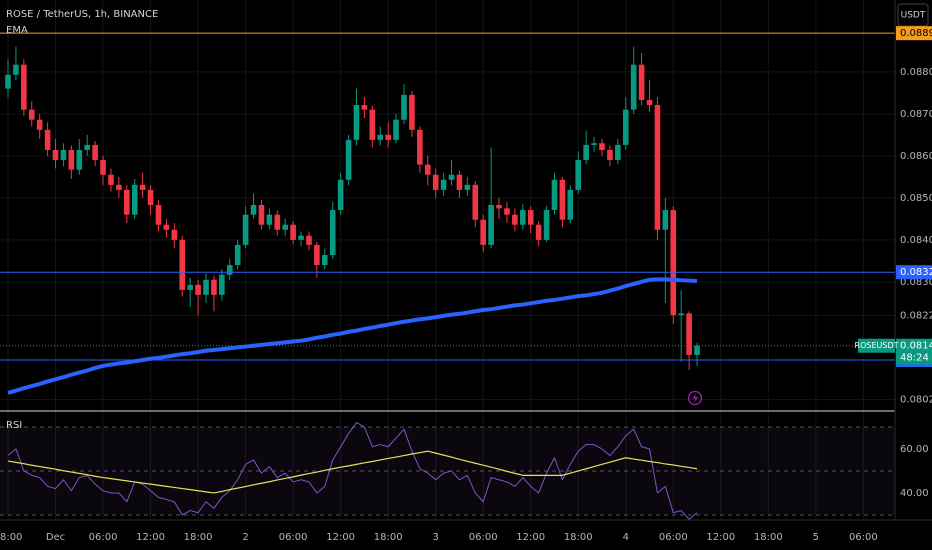 The image size is (932, 550). I want to click on x-tick-label: 4, so click(626, 537).